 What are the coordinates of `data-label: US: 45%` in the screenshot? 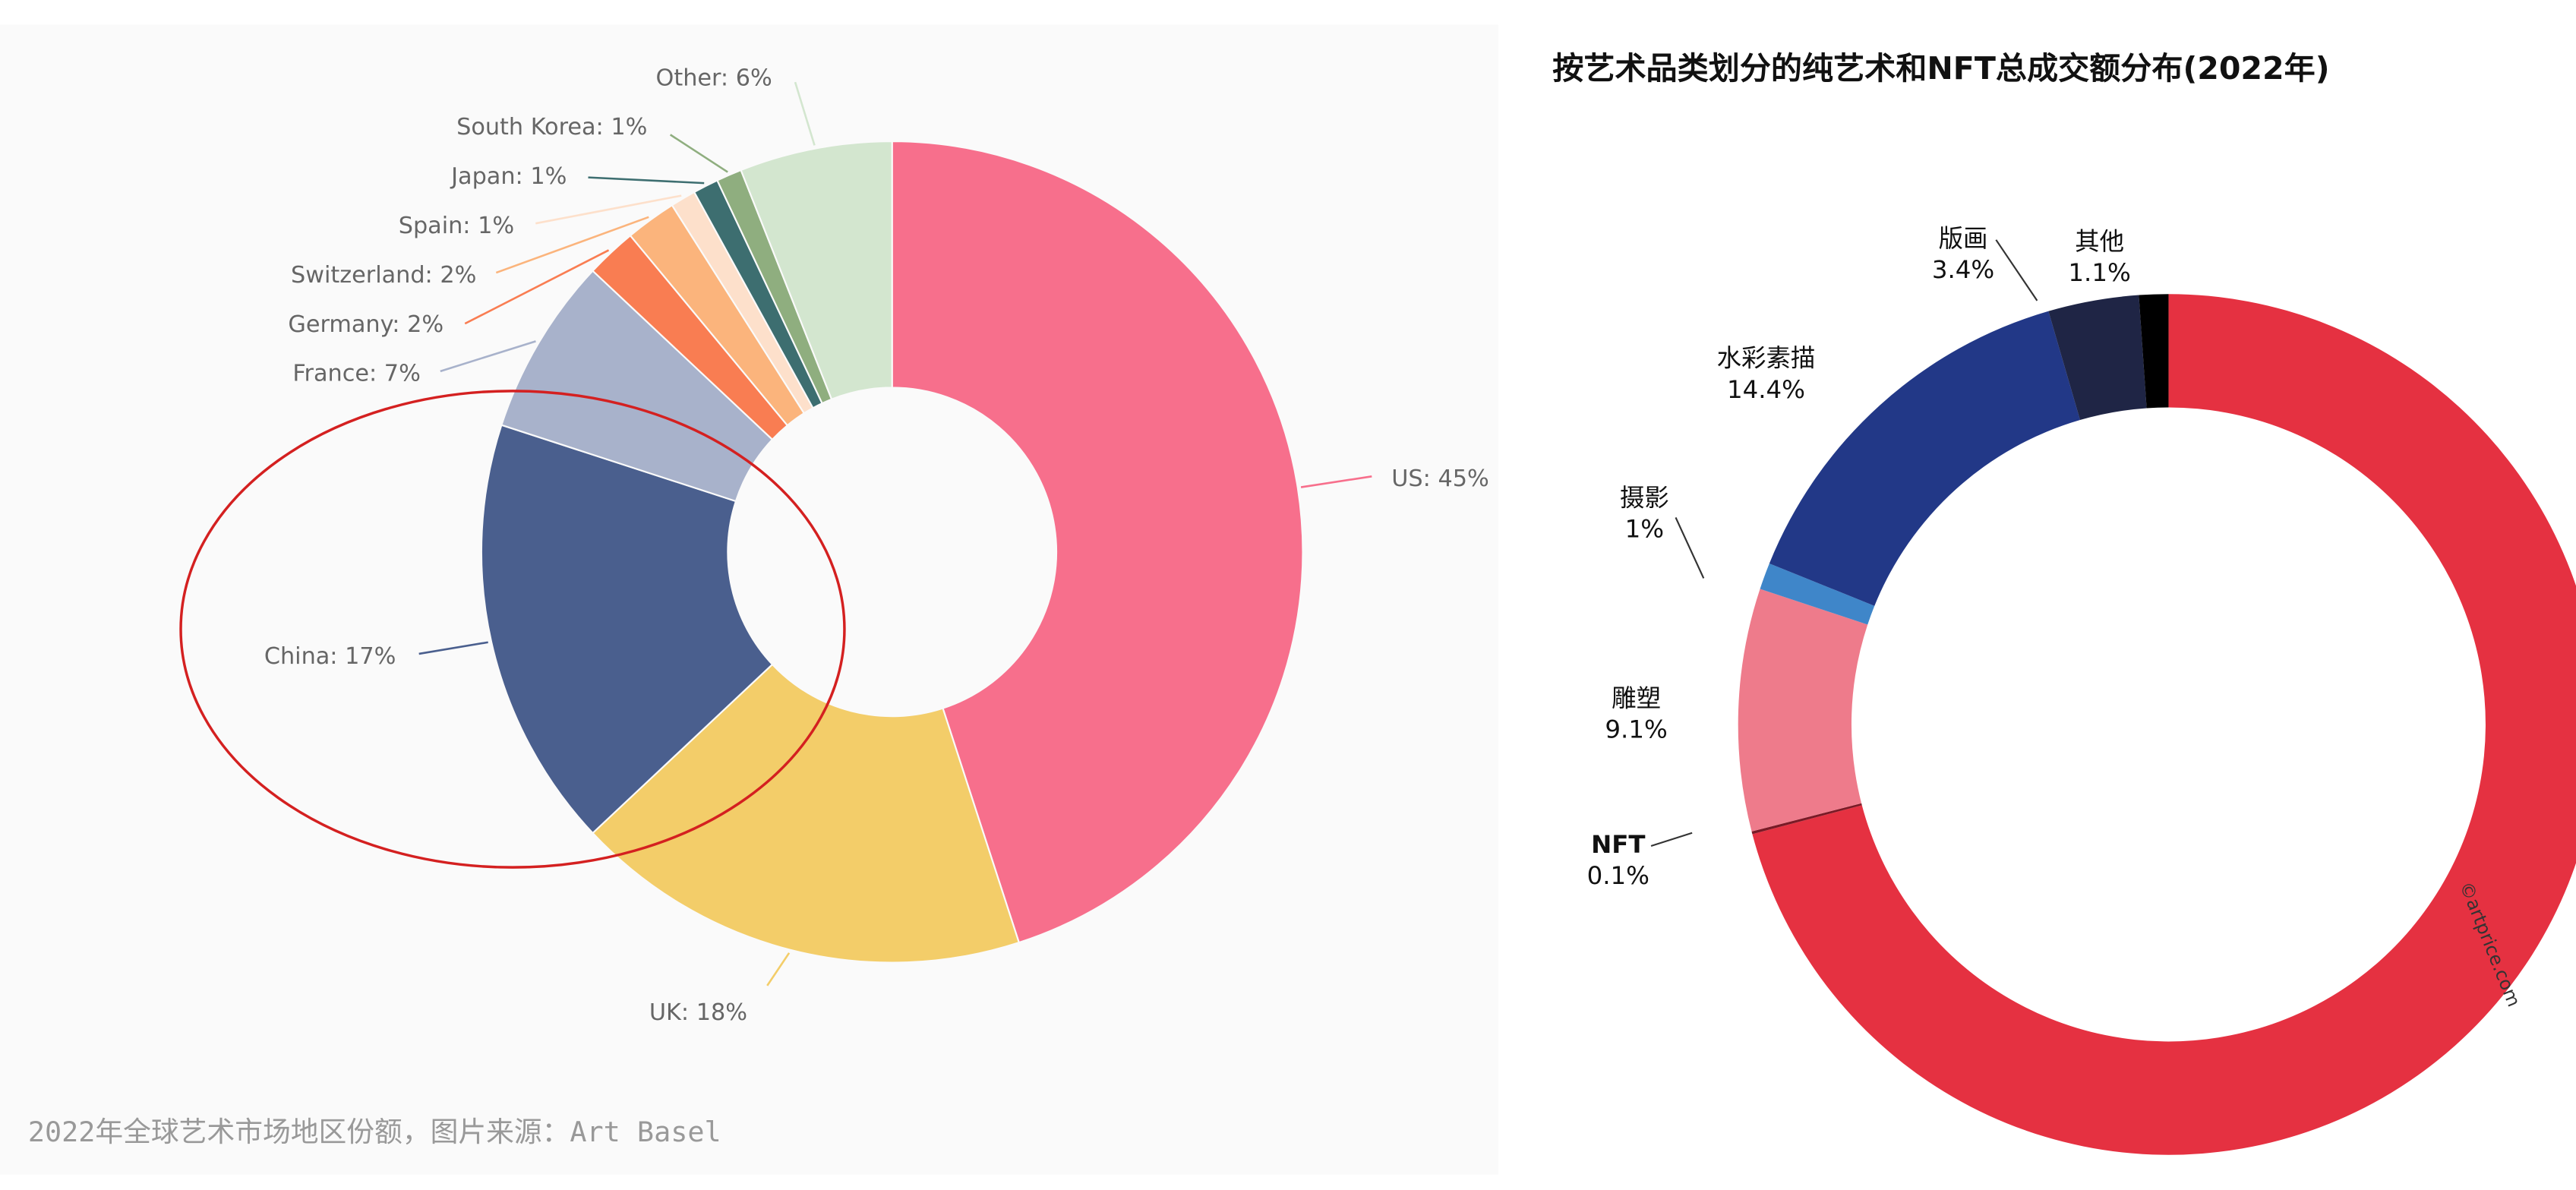 It's located at (1440, 479).